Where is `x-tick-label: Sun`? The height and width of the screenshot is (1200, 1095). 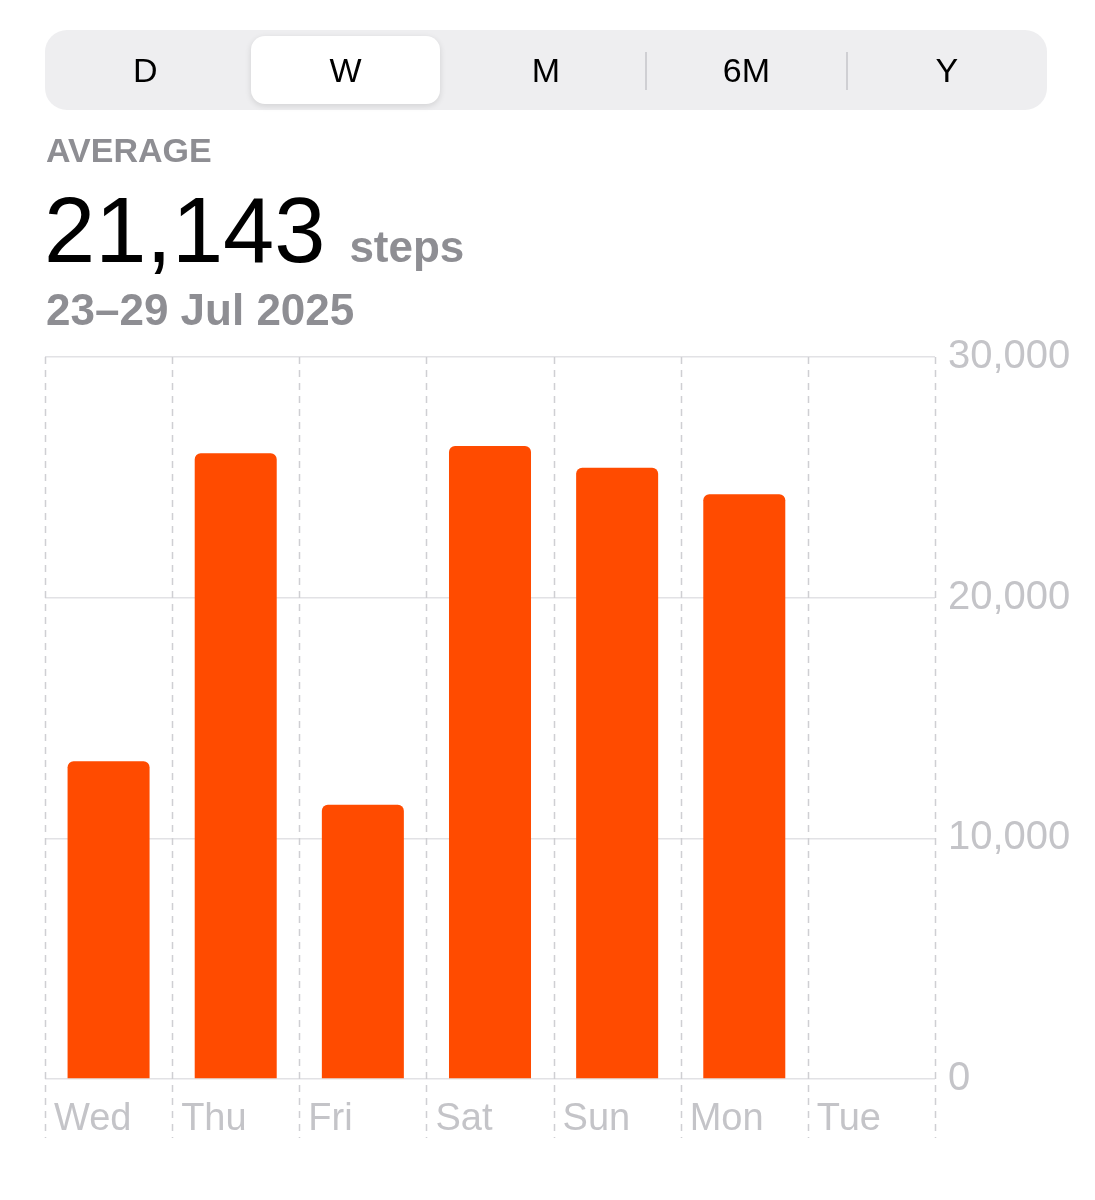 x-tick-label: Sun is located at coordinates (596, 1117).